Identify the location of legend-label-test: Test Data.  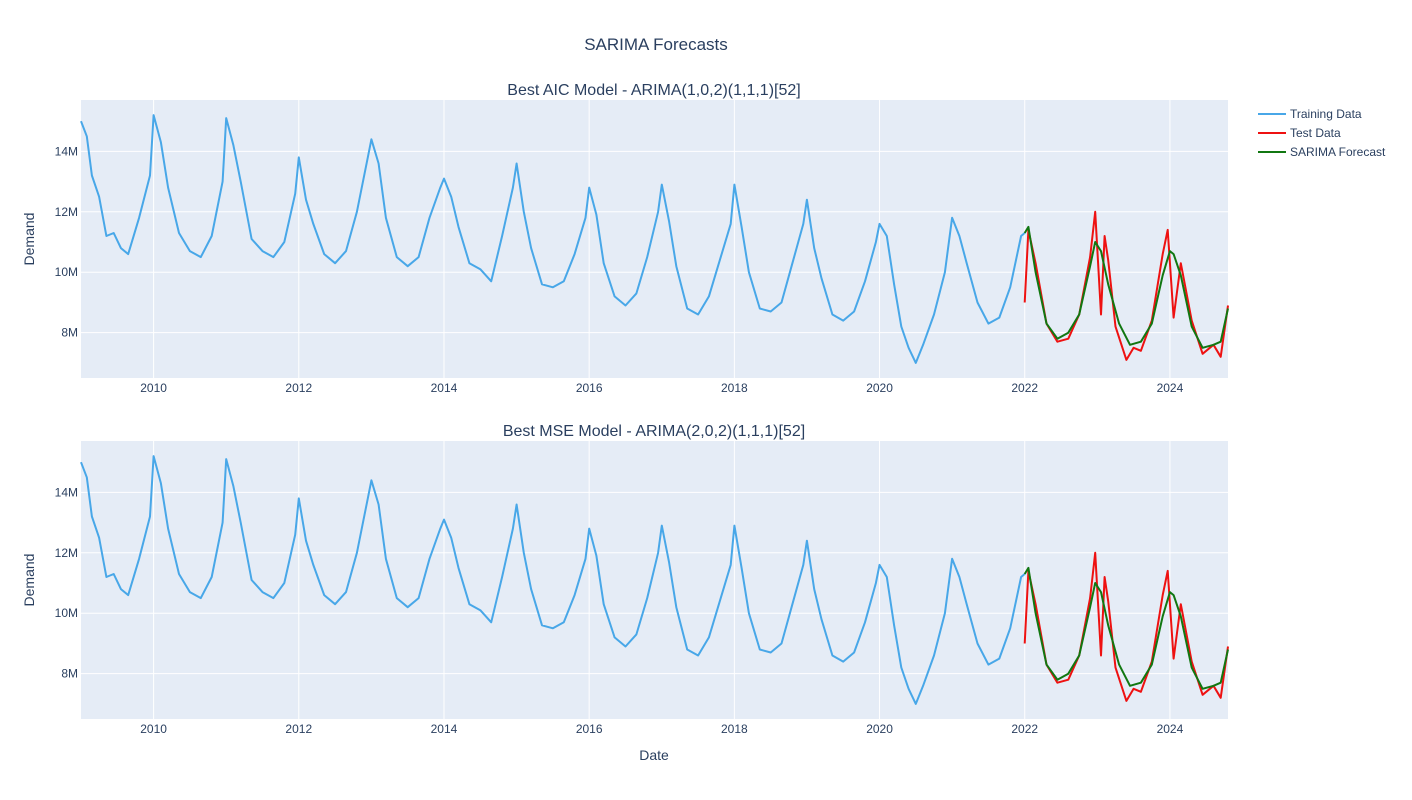
(1315, 133).